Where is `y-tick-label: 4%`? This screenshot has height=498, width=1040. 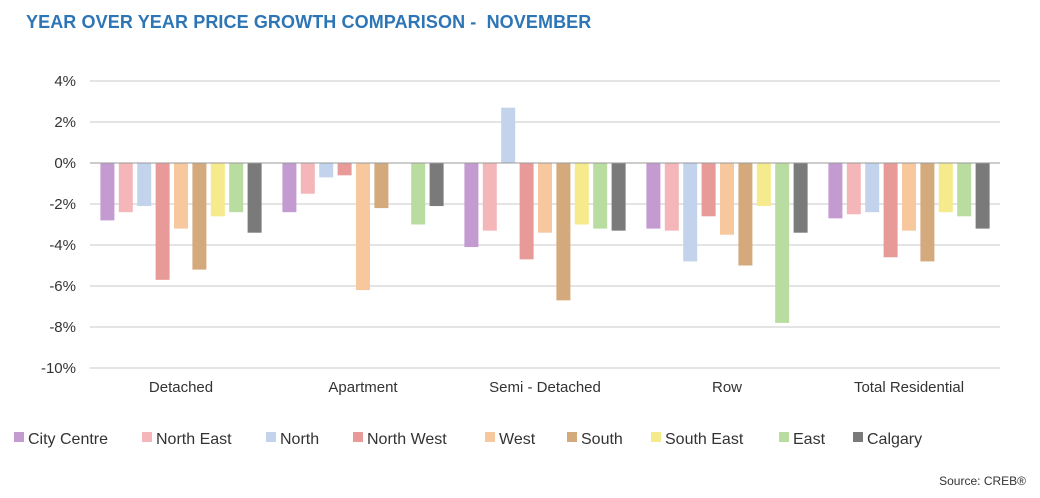 y-tick-label: 4% is located at coordinates (65, 81).